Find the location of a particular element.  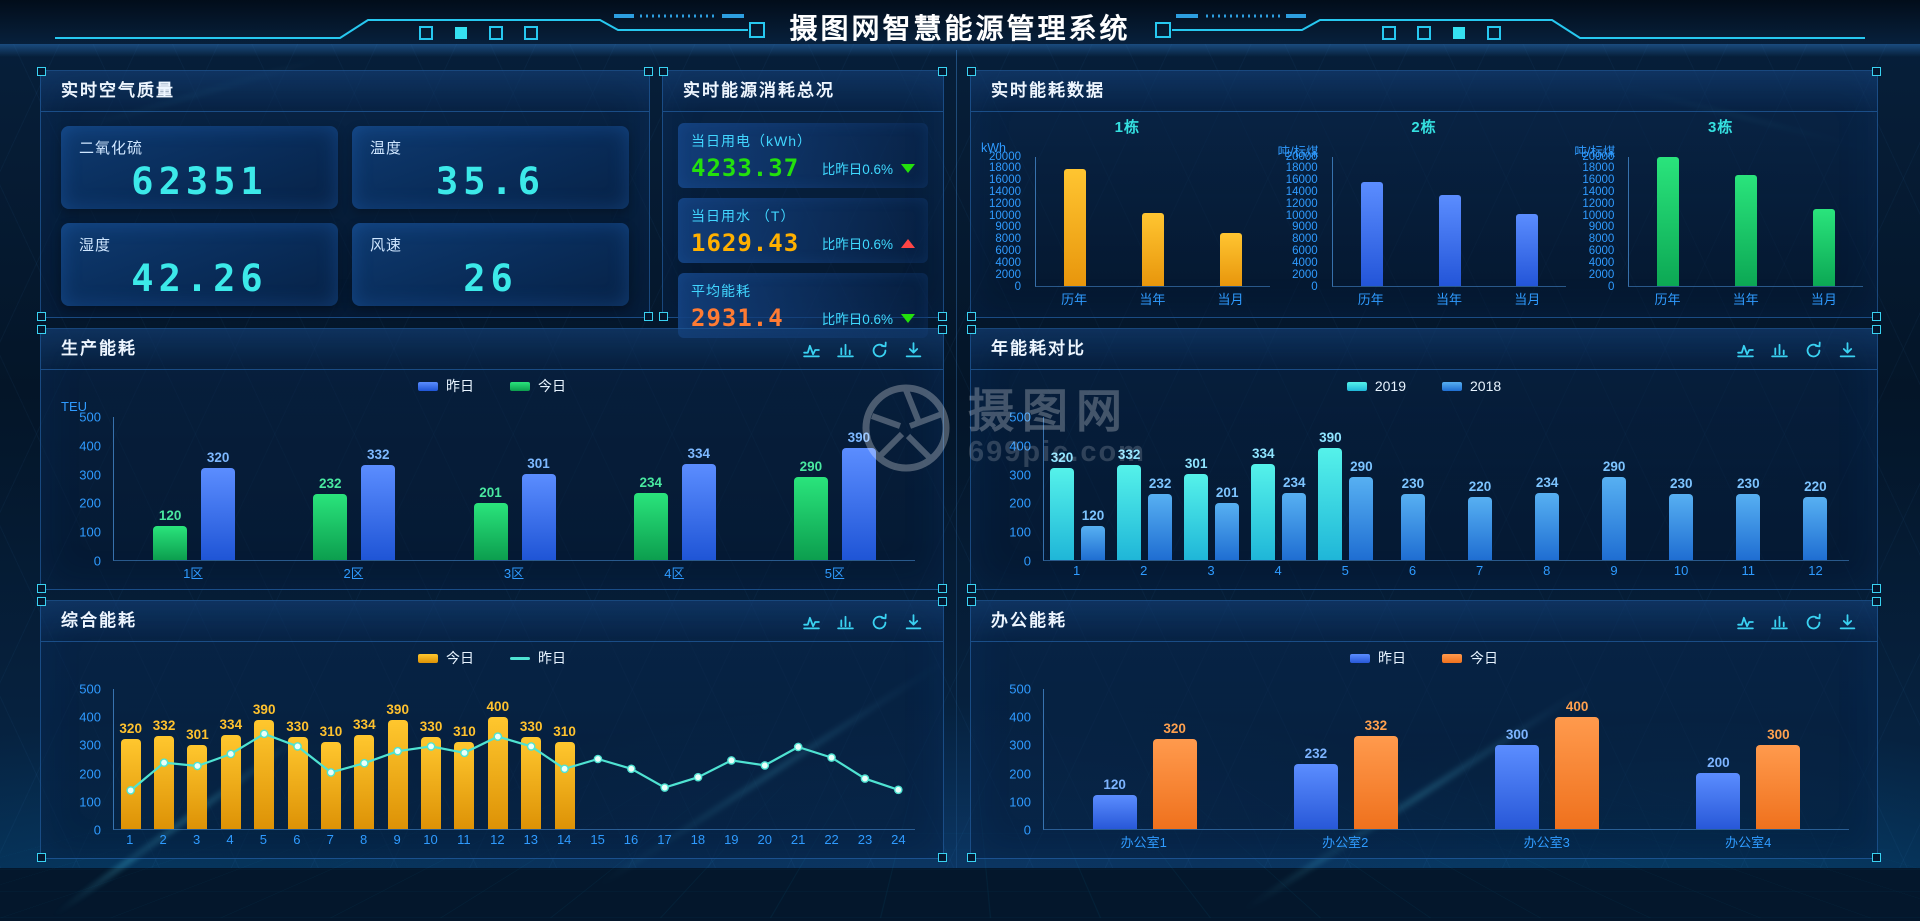

air-card-value: 62351 is located at coordinates (199, 181).